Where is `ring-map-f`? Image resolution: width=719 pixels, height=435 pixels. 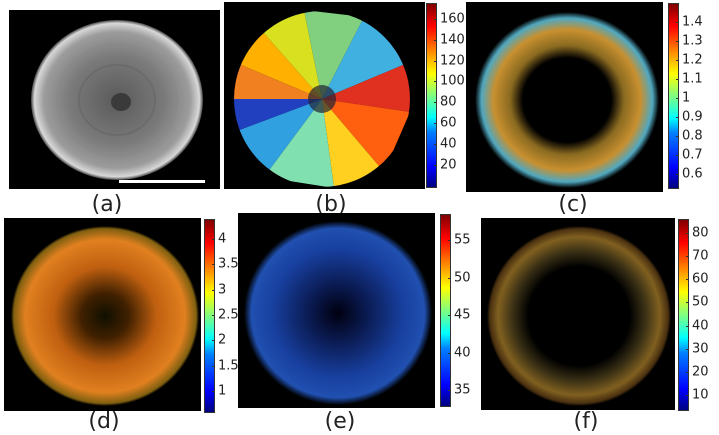 ring-map-f is located at coordinates (579, 316).